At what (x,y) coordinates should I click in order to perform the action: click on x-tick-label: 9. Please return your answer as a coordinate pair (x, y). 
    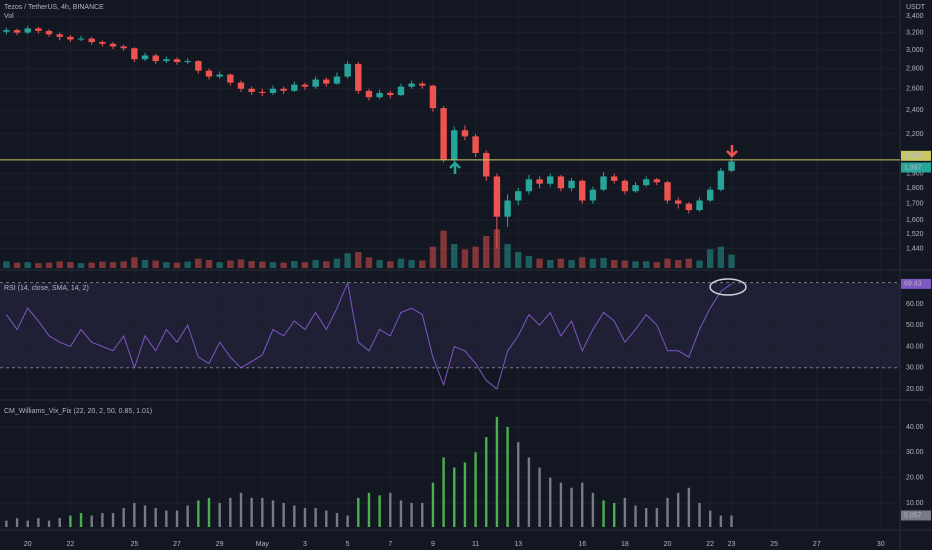
    Looking at the image, I should click on (433, 544).